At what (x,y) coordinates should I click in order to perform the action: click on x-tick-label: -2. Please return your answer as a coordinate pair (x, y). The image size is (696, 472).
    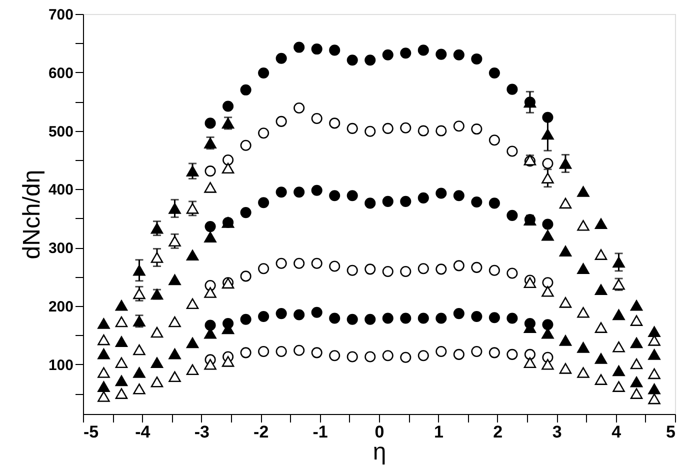
    Looking at the image, I should click on (261, 432).